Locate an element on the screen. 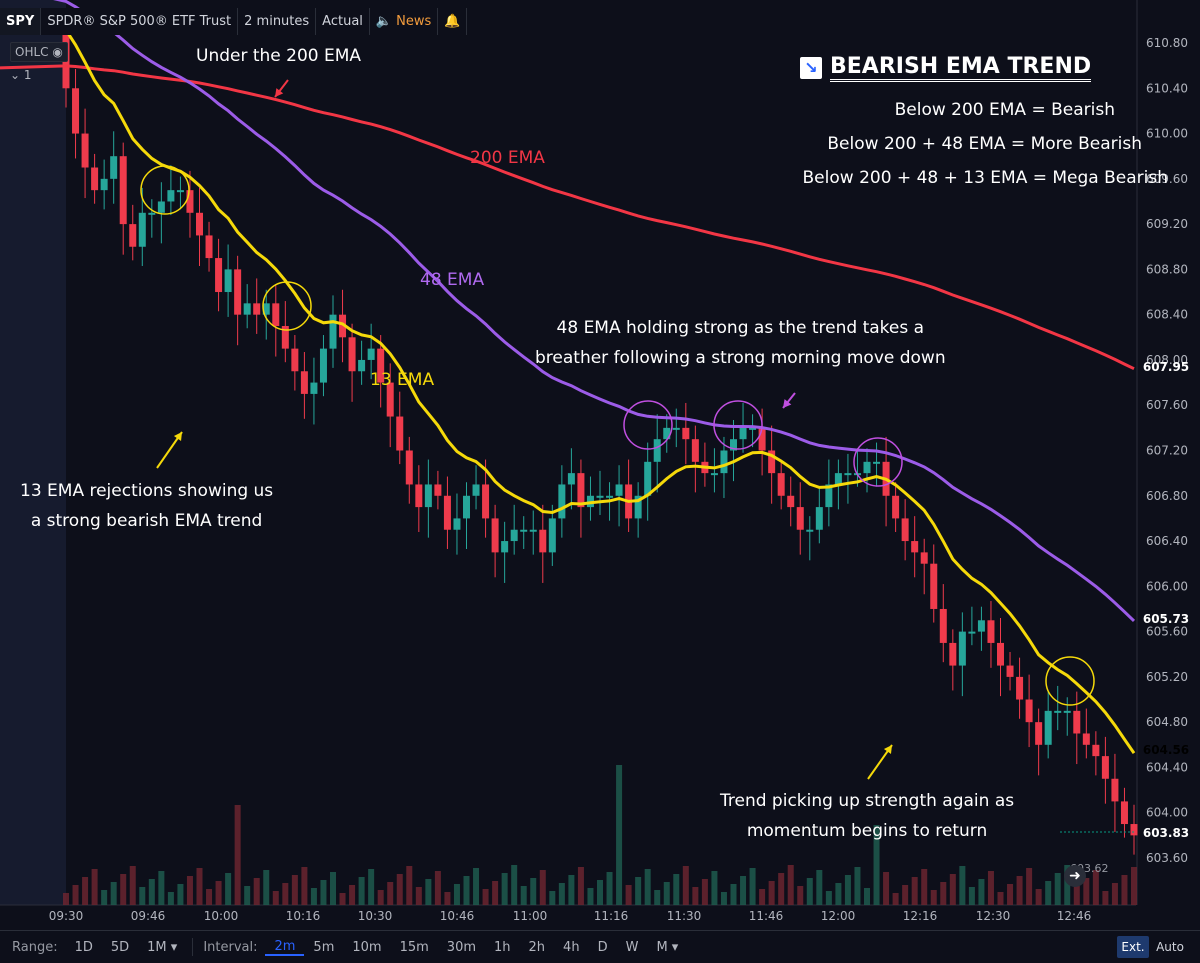 This screenshot has width=1200, height=963. indicator-count: ⌄ 1 is located at coordinates (21, 75).